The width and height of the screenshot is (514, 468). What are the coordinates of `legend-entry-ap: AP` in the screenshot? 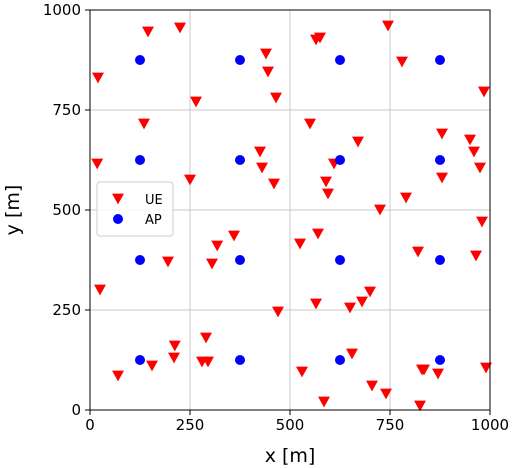 It's located at (137, 220).